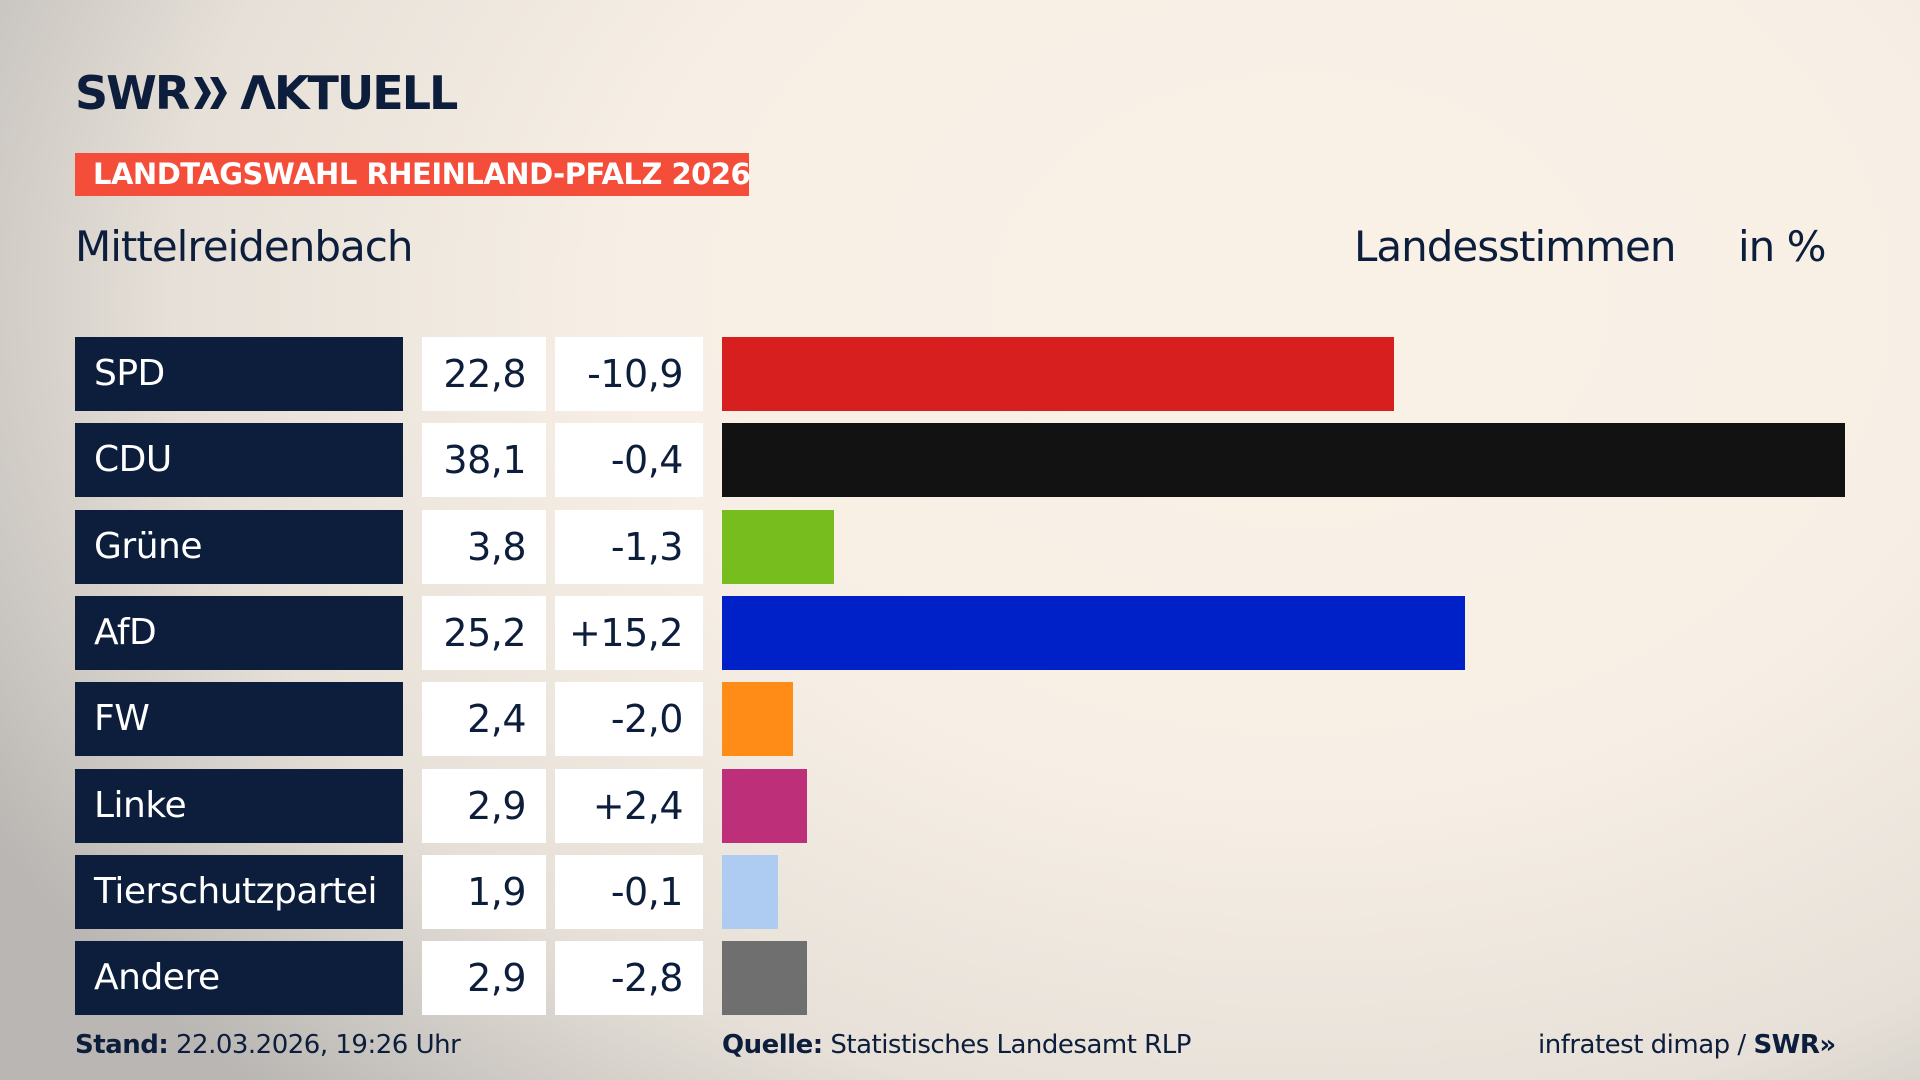 This screenshot has width=1920, height=1080. What do you see at coordinates (629, 978) in the screenshot?
I see `diff-label: -2,8` at bounding box center [629, 978].